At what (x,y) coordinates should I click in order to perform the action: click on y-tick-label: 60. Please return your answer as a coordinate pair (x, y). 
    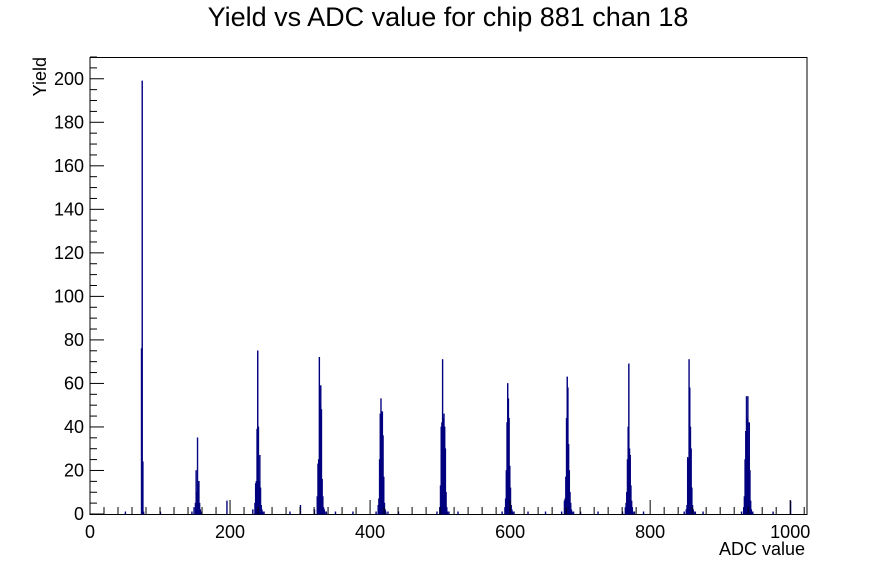
    Looking at the image, I should click on (74, 383).